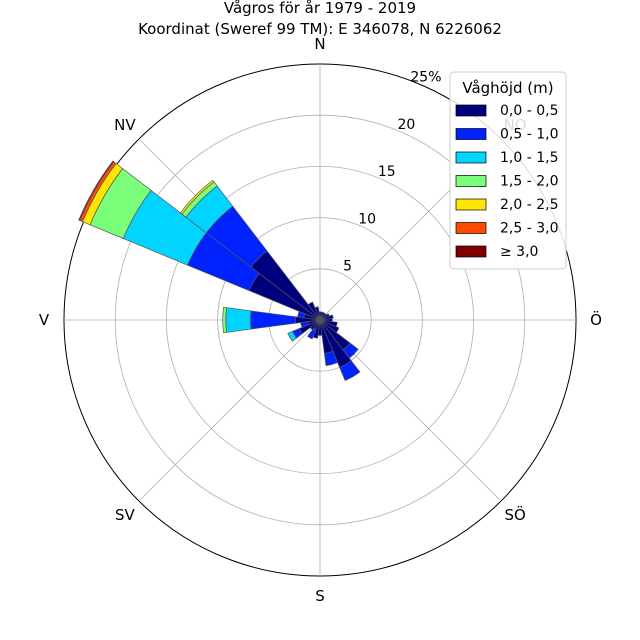  I want to click on legend-entry: 1,5 - 2,0, so click(529, 182).